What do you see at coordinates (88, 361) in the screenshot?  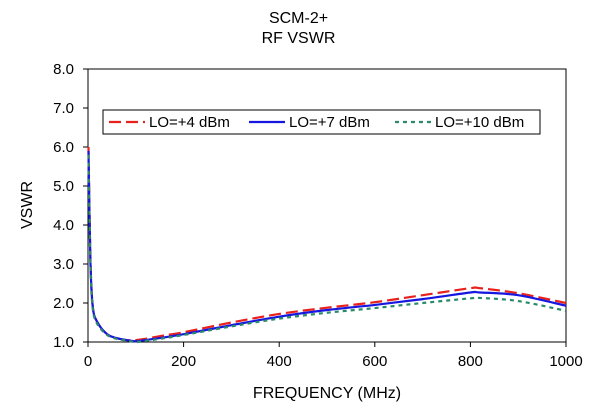 I see `x-tick-label: 0` at bounding box center [88, 361].